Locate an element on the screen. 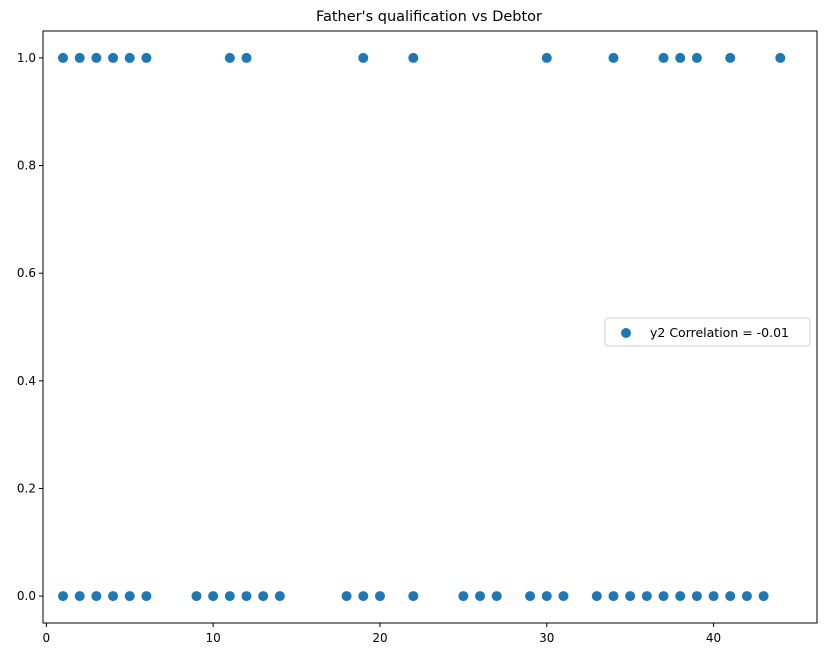 The width and height of the screenshot is (826, 668). x-tick-label: 10 is located at coordinates (213, 638).